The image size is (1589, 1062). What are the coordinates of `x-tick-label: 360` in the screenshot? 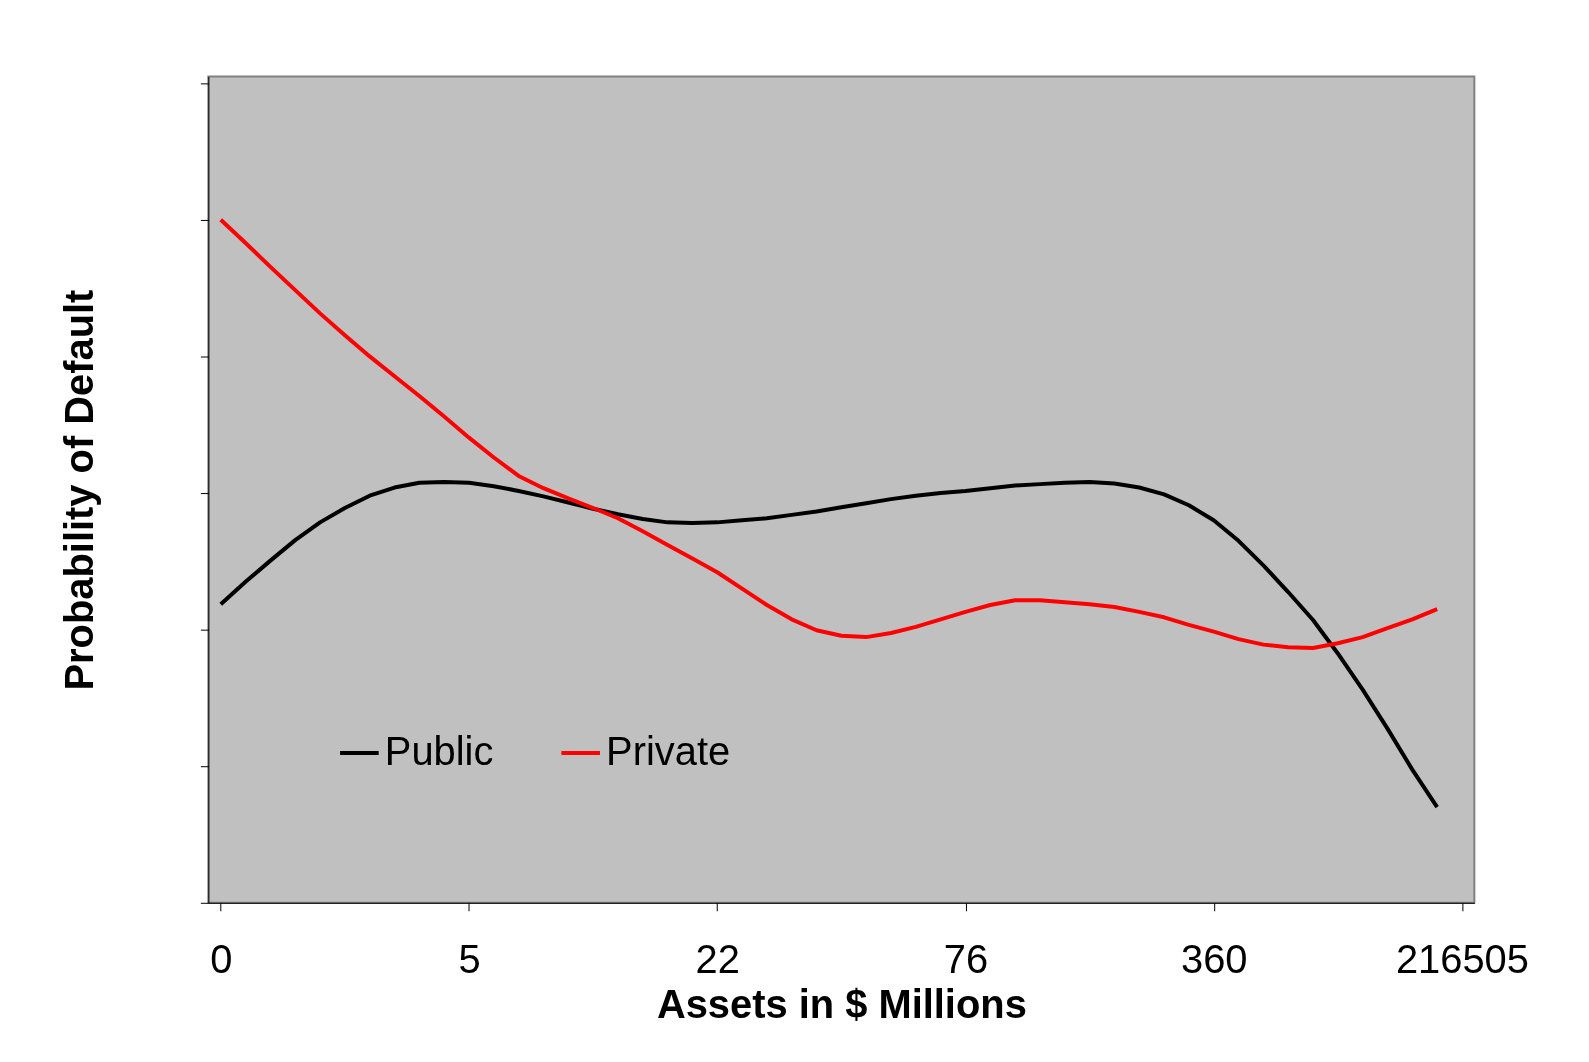 It's located at (1214, 959).